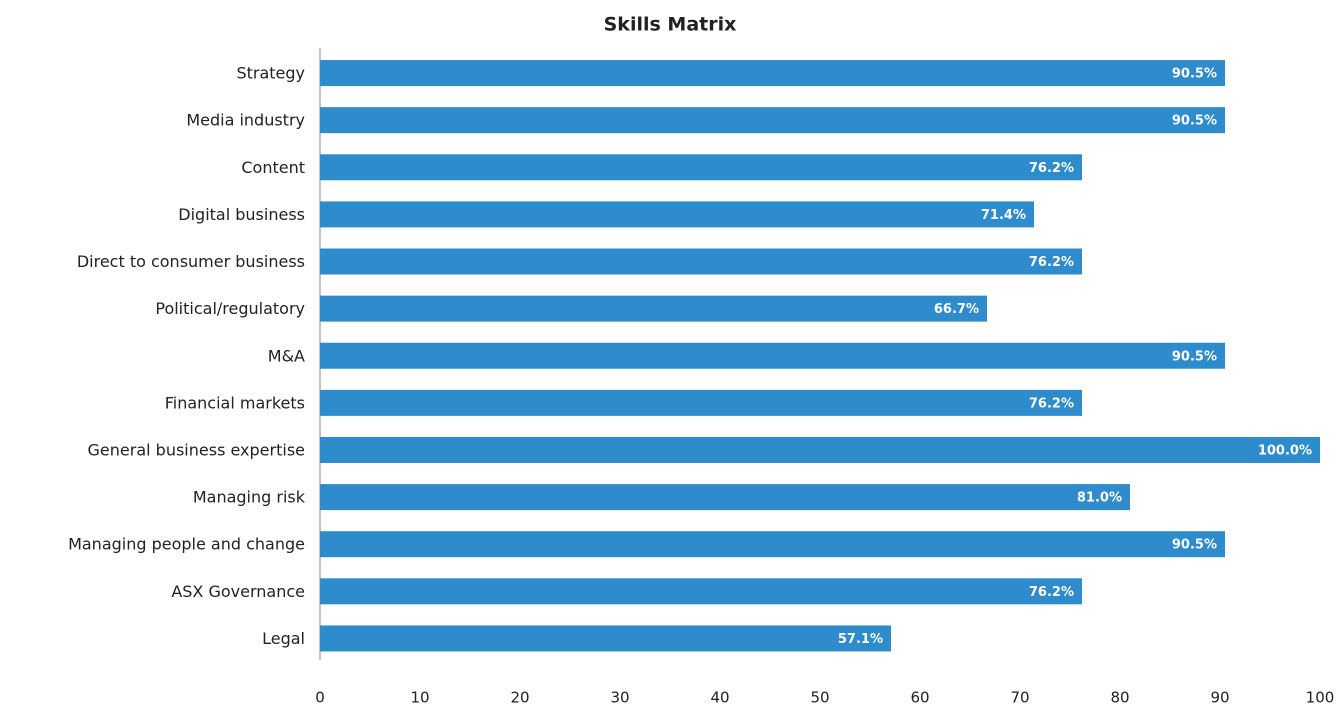 This screenshot has width=1336, height=713. Describe the element at coordinates (1119, 698) in the screenshot. I see `x-tick-label: 80` at that location.